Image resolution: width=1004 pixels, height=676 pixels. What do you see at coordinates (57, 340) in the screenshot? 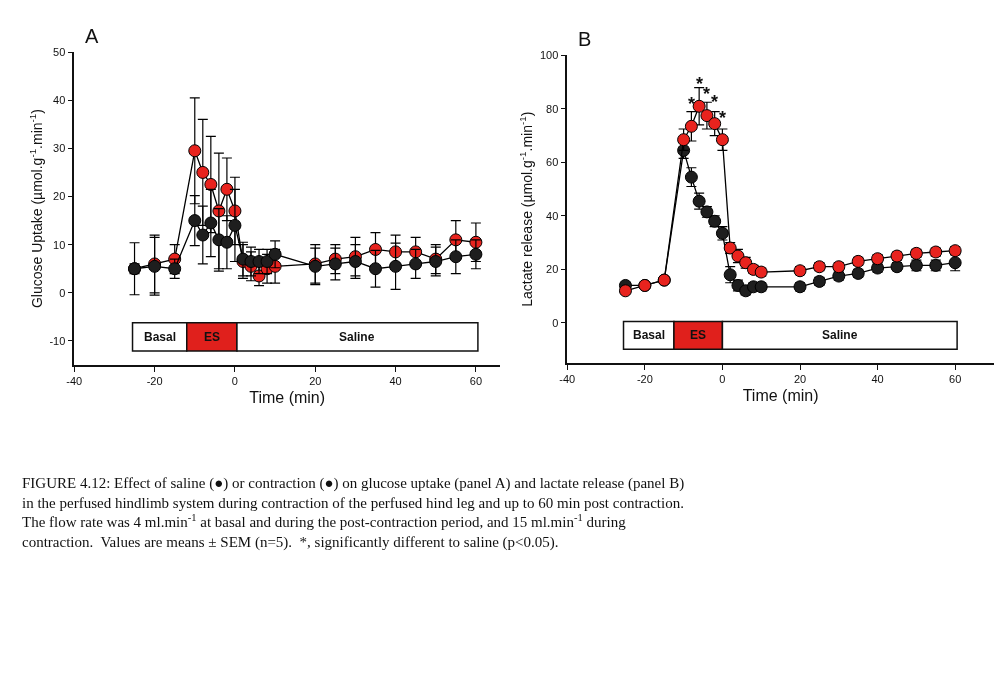
I see `y-tick-label: -10` at bounding box center [57, 340].